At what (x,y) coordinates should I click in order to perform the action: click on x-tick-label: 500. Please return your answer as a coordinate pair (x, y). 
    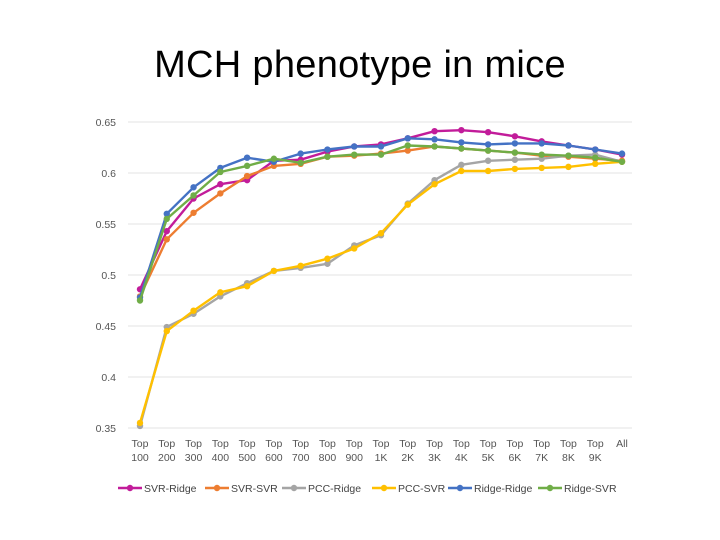
    Looking at the image, I should click on (247, 458).